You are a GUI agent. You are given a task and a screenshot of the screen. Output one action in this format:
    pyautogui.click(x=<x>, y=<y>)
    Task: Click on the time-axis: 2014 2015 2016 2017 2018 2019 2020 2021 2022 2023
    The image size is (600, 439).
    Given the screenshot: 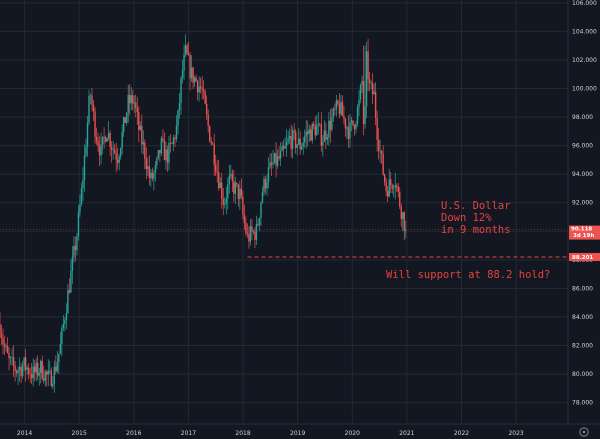 What is the action you would take?
    pyautogui.click(x=270, y=433)
    